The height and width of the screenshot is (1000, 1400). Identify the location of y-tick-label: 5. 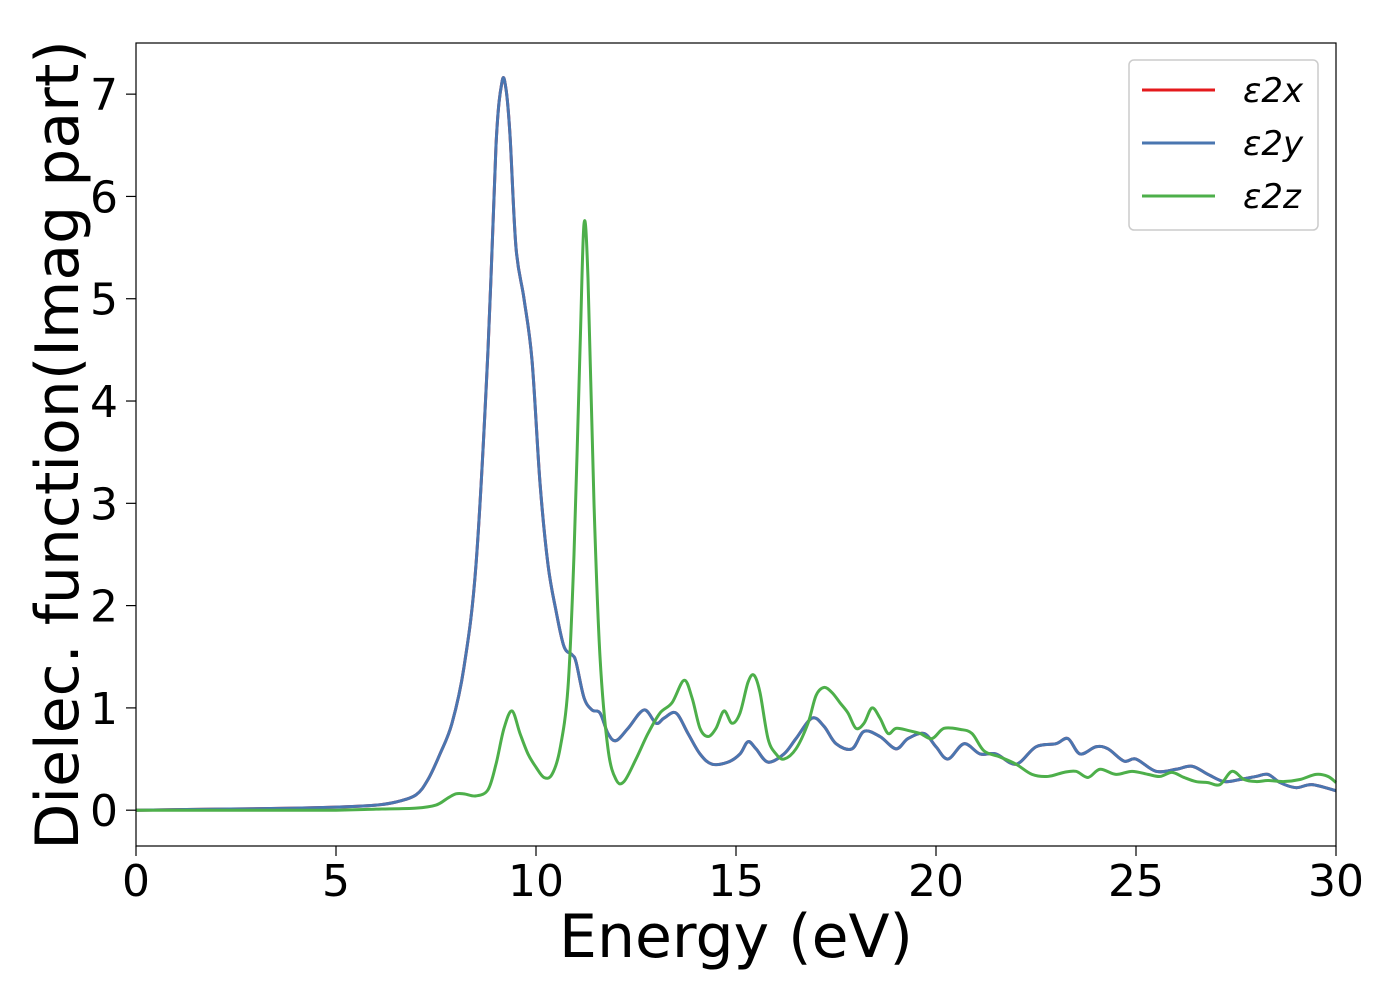
(104, 300).